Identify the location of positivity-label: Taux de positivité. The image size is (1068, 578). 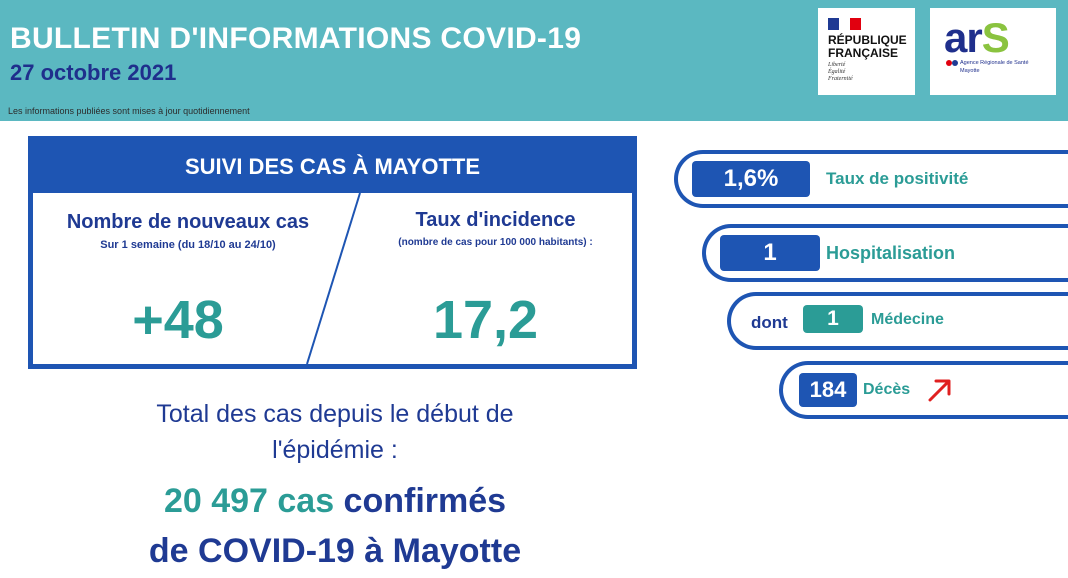
(897, 178).